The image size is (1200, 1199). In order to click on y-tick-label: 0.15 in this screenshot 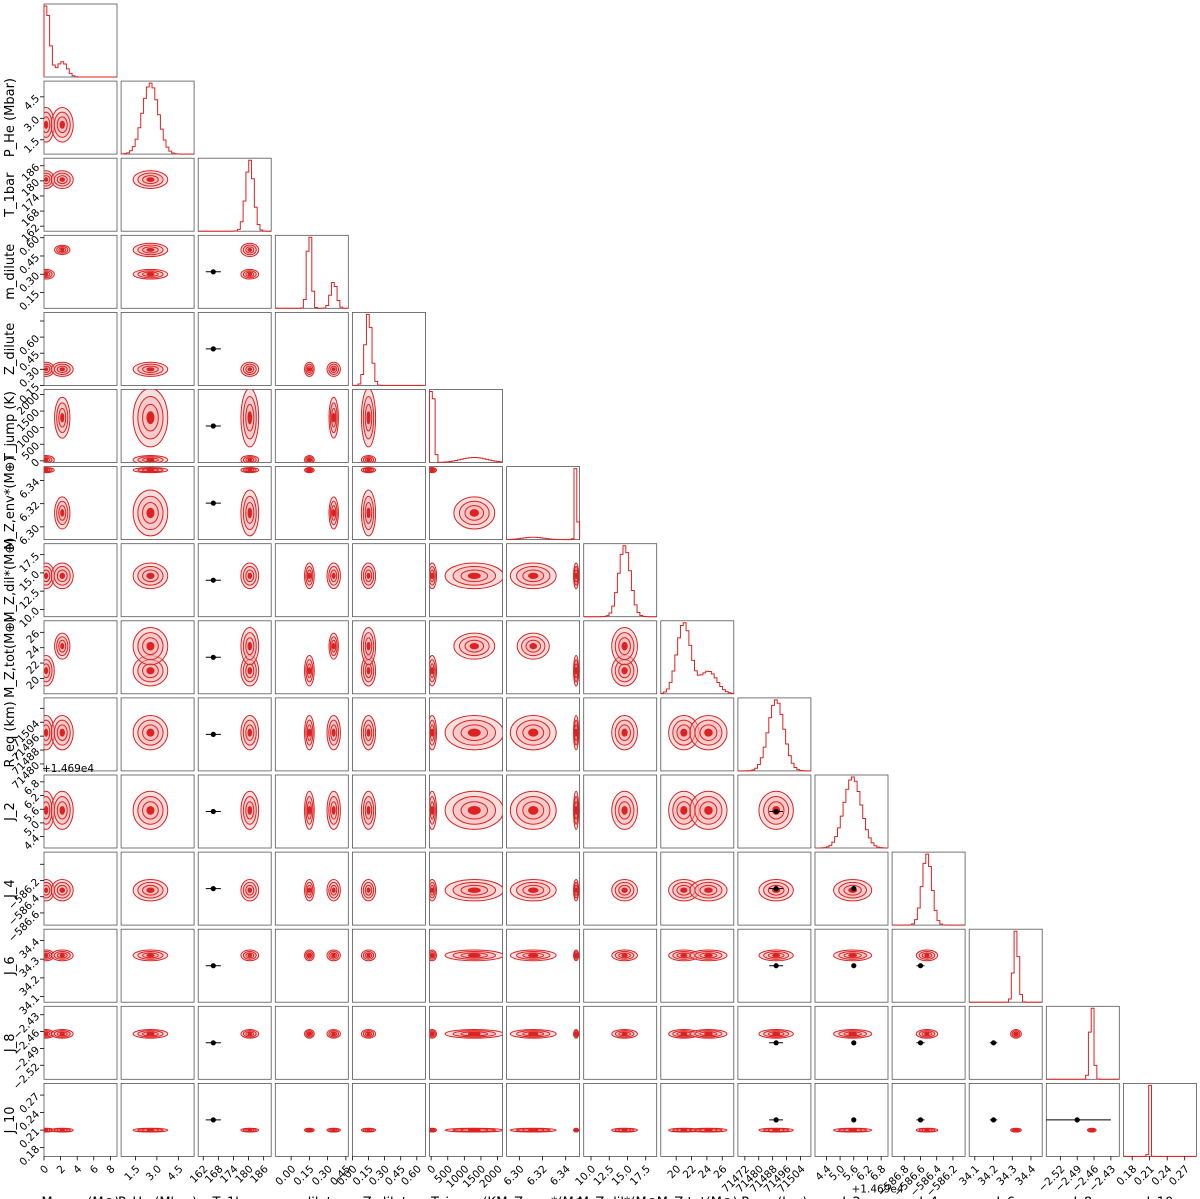, I will do `click(29, 300)`.